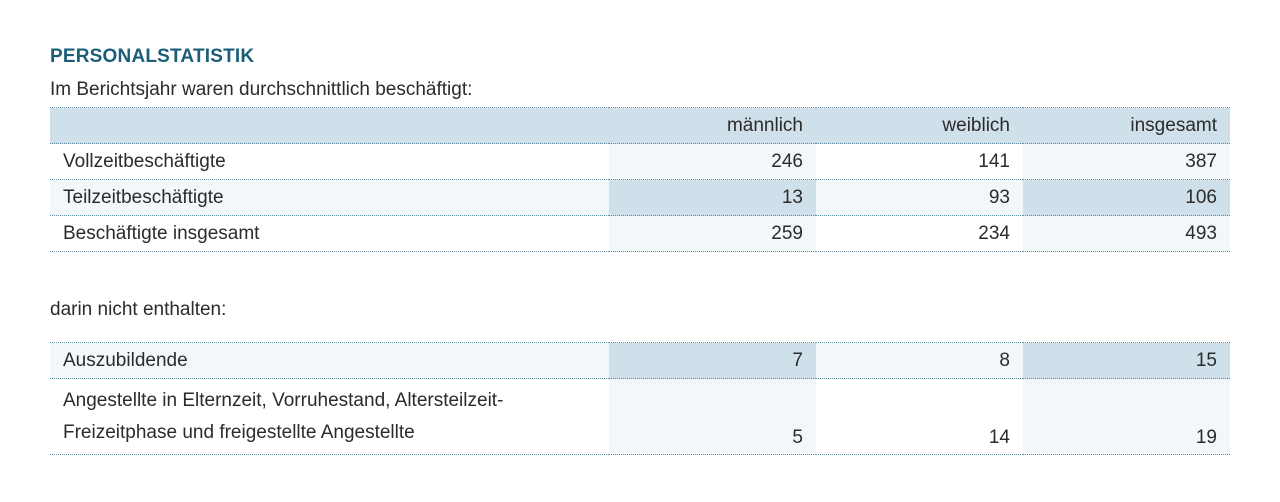  I want to click on cell-maennlich: 5, so click(712, 416).